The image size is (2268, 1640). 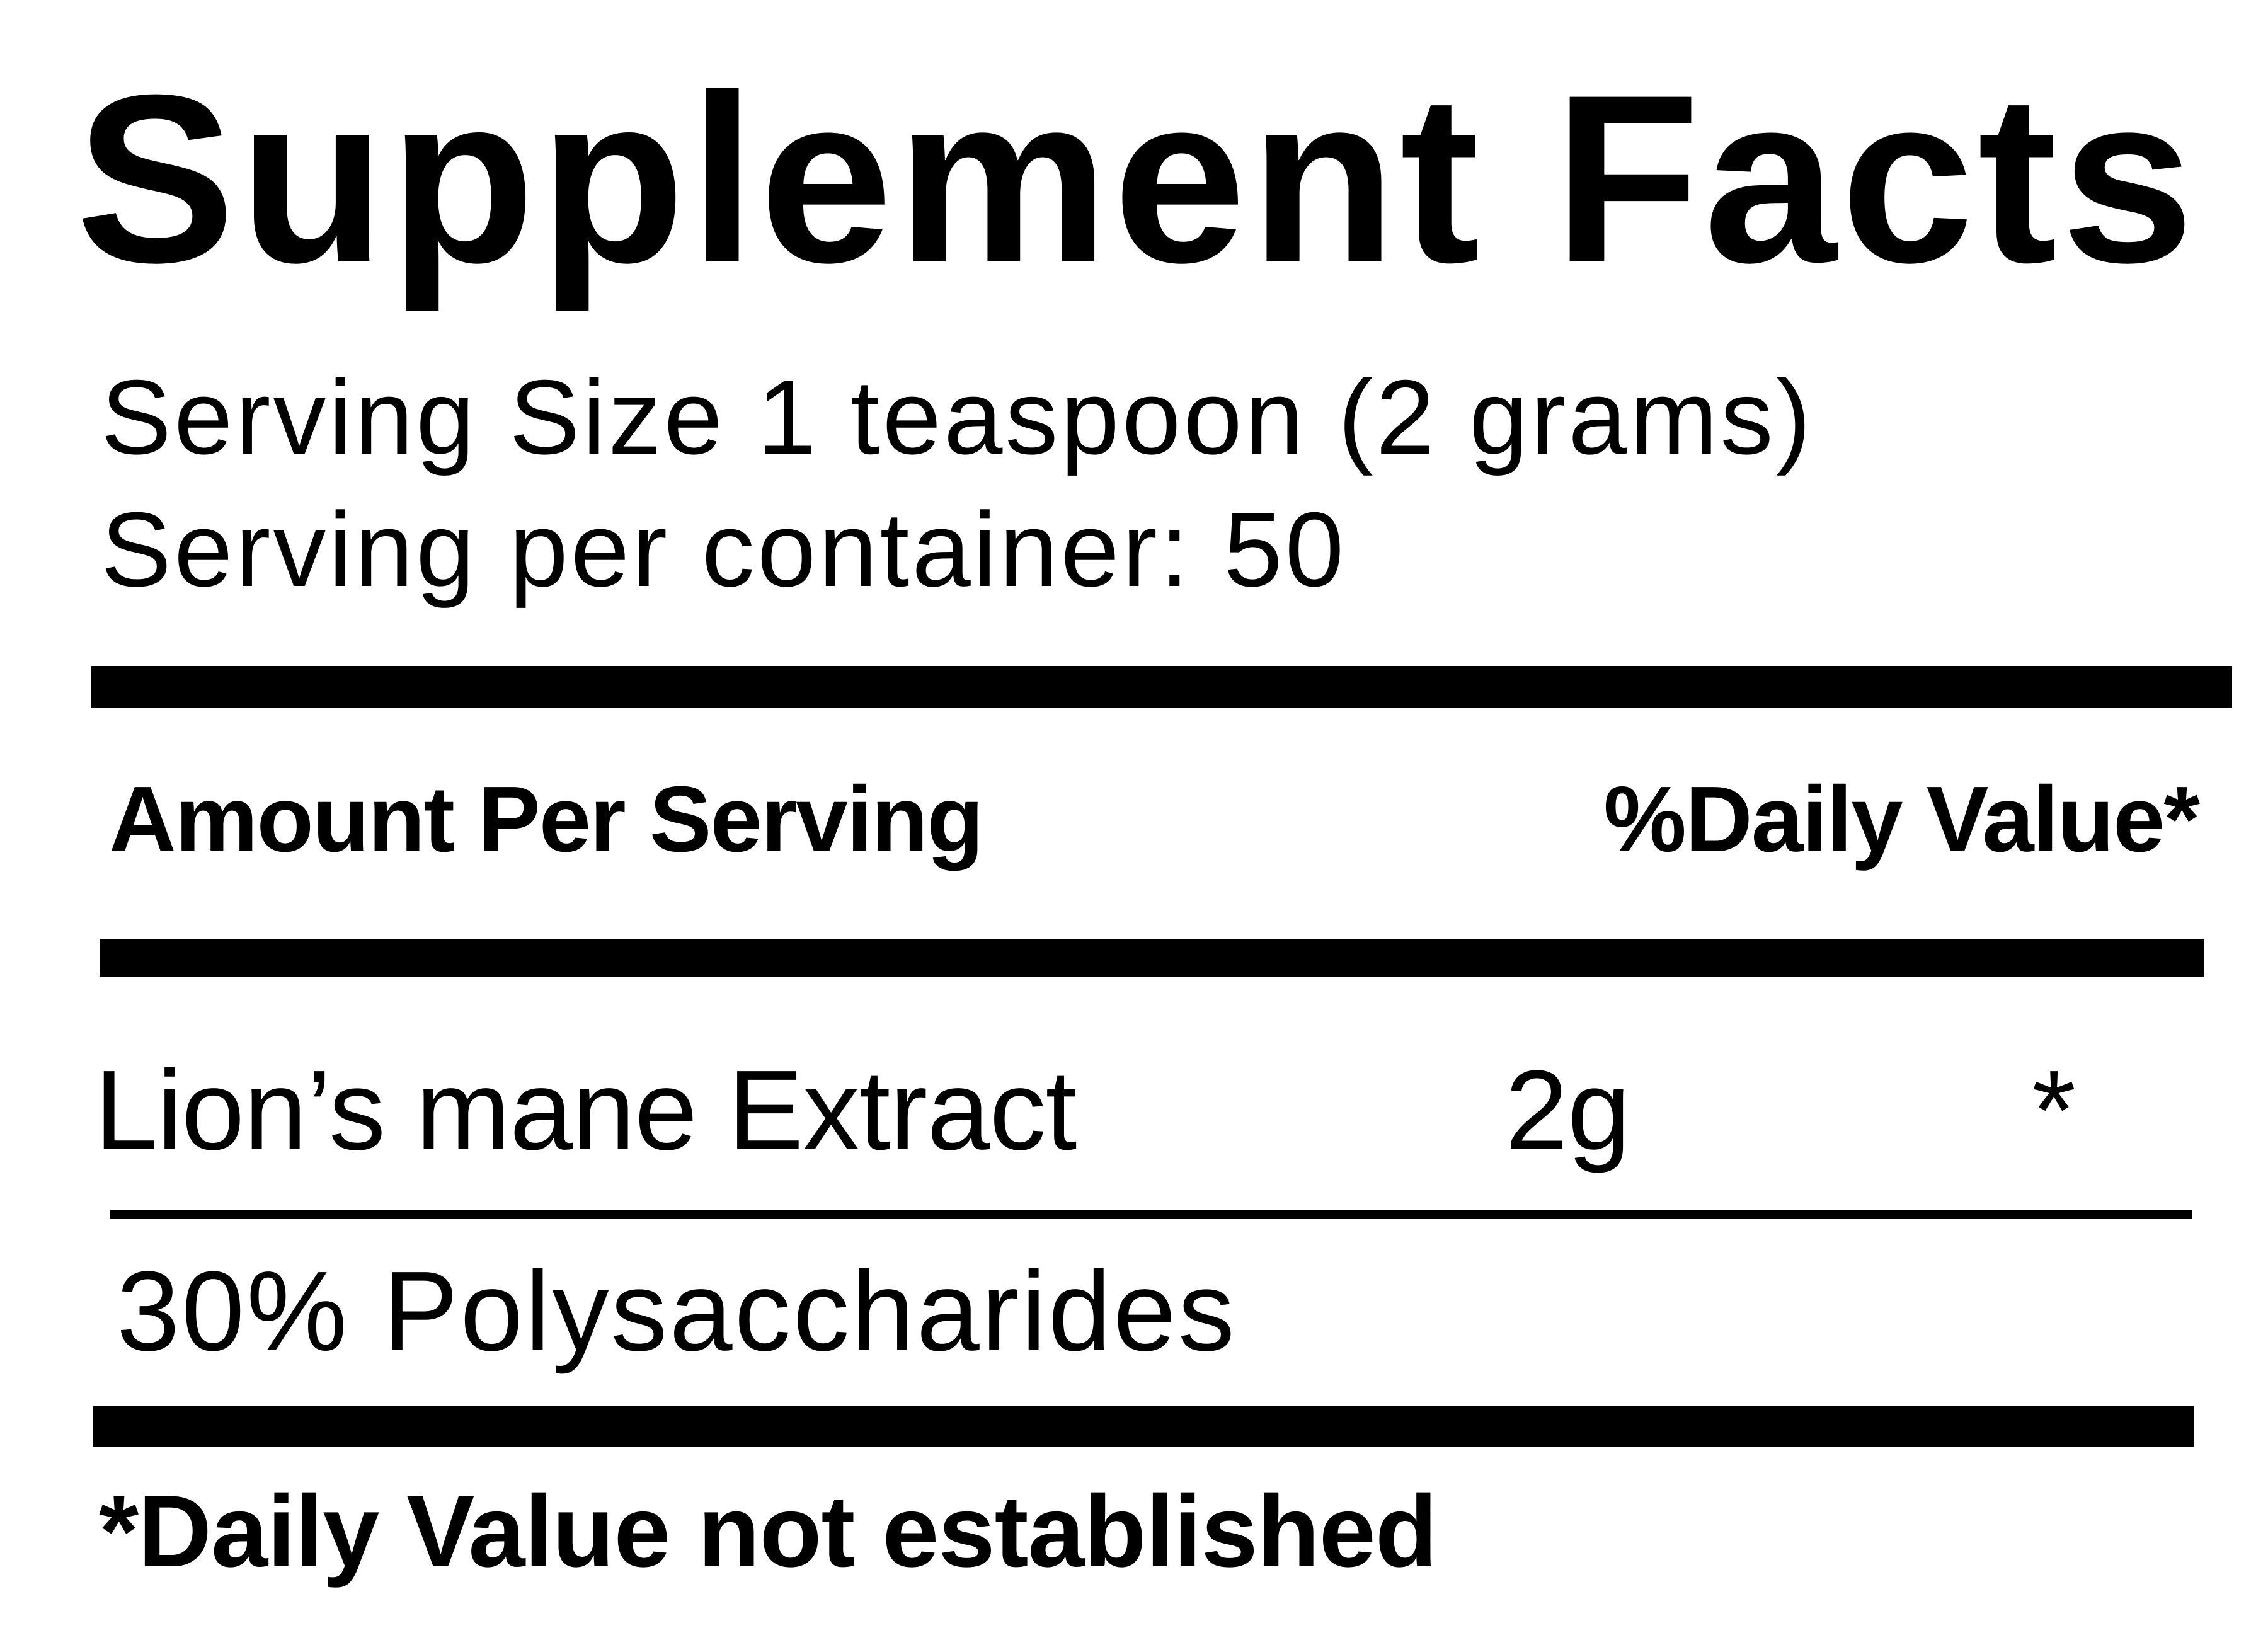 I want to click on ingredient-amount: 2g, so click(x=1567, y=1110).